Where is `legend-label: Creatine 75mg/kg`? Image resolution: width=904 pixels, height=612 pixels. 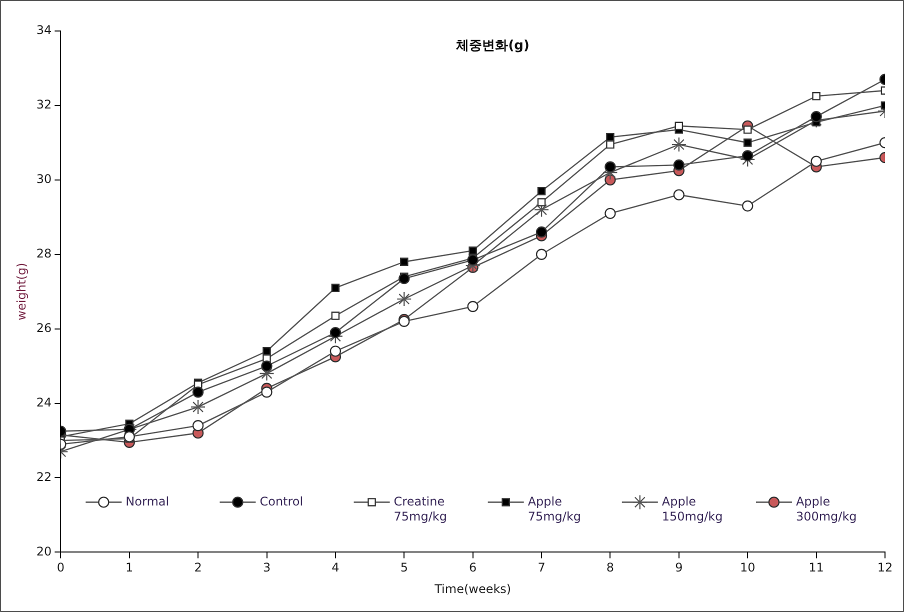 legend-label: Creatine 75mg/kg is located at coordinates (420, 509).